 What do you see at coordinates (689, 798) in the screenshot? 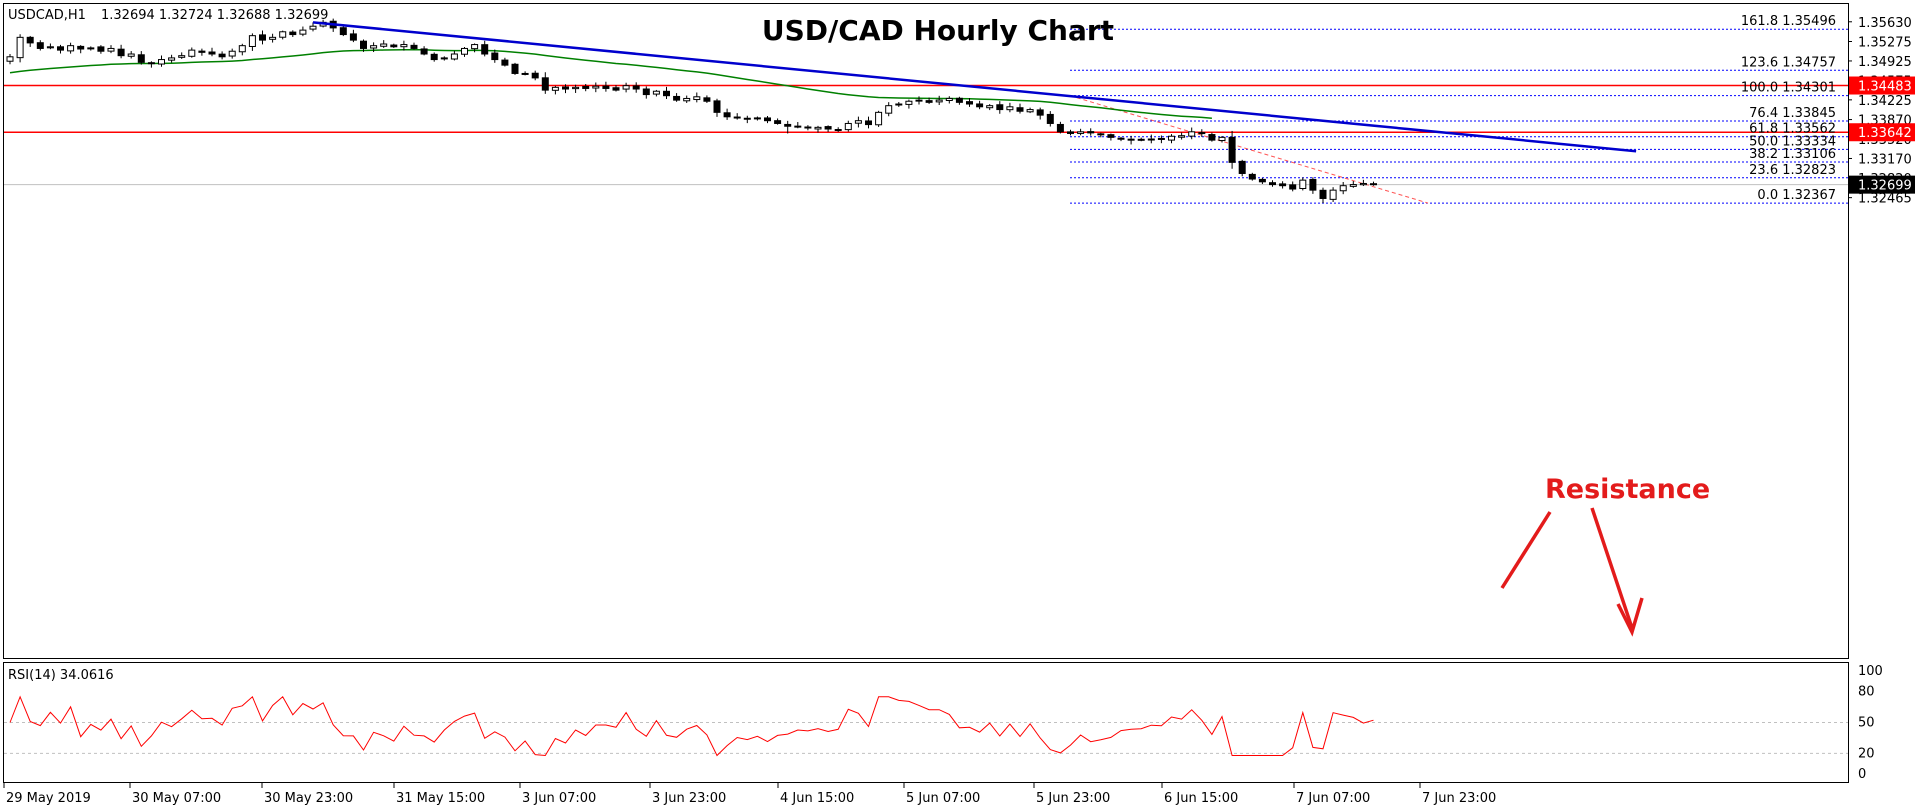
I see `time-tick-label: 3 Jun 23:00` at bounding box center [689, 798].